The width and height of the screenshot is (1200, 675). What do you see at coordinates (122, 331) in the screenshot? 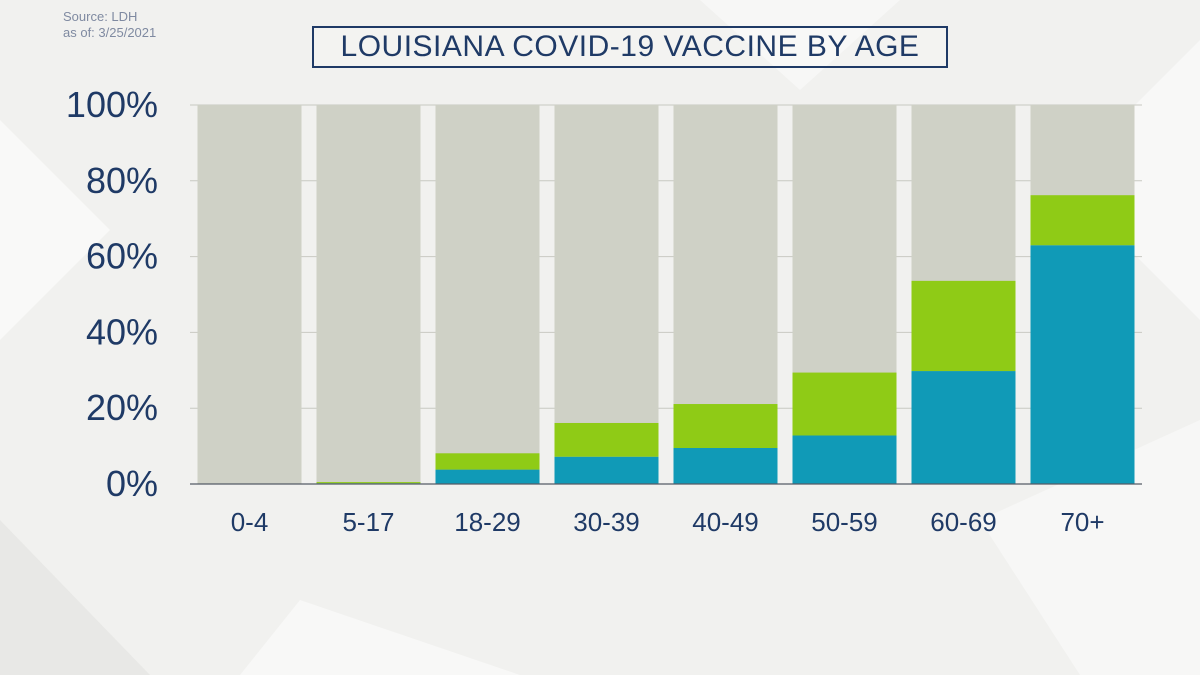
I see `y-tick-label: 40%` at bounding box center [122, 331].